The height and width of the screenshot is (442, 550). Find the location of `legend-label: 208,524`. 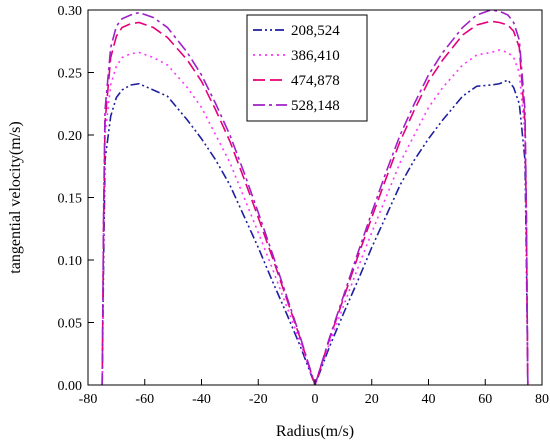

legend-label: 208,524 is located at coordinates (315, 31).